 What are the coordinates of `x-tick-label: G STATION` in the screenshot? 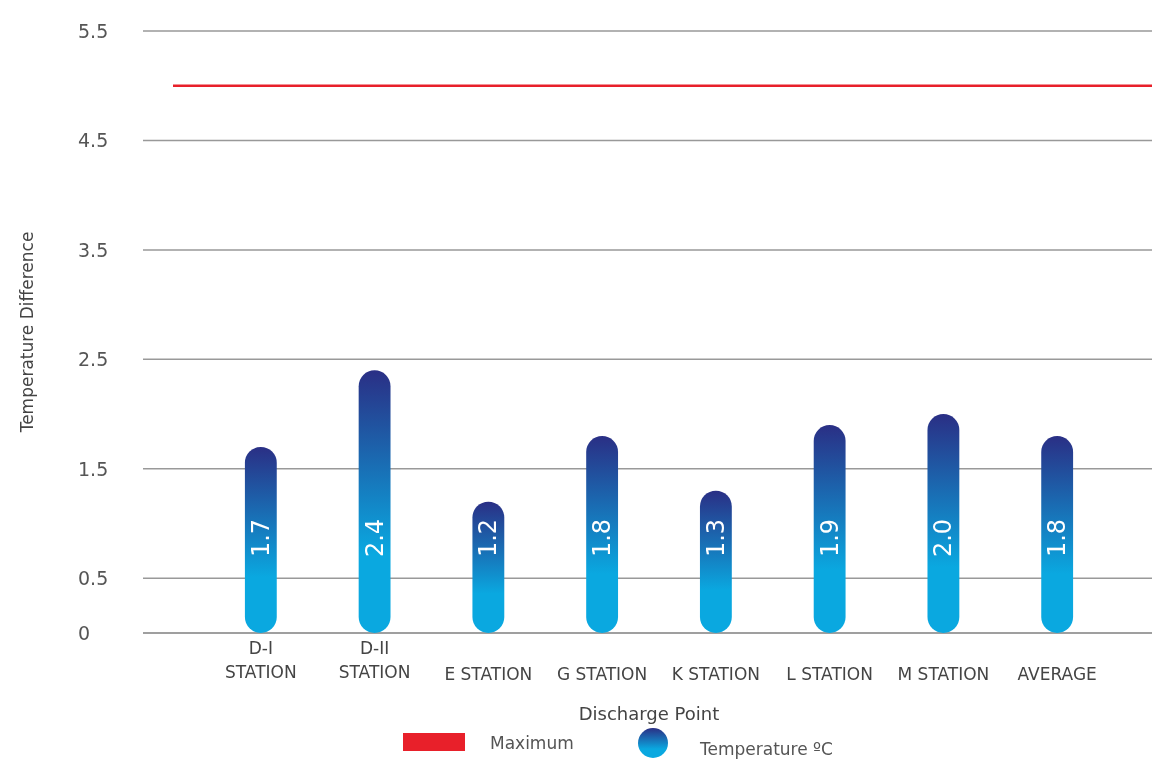 It's located at (602, 674).